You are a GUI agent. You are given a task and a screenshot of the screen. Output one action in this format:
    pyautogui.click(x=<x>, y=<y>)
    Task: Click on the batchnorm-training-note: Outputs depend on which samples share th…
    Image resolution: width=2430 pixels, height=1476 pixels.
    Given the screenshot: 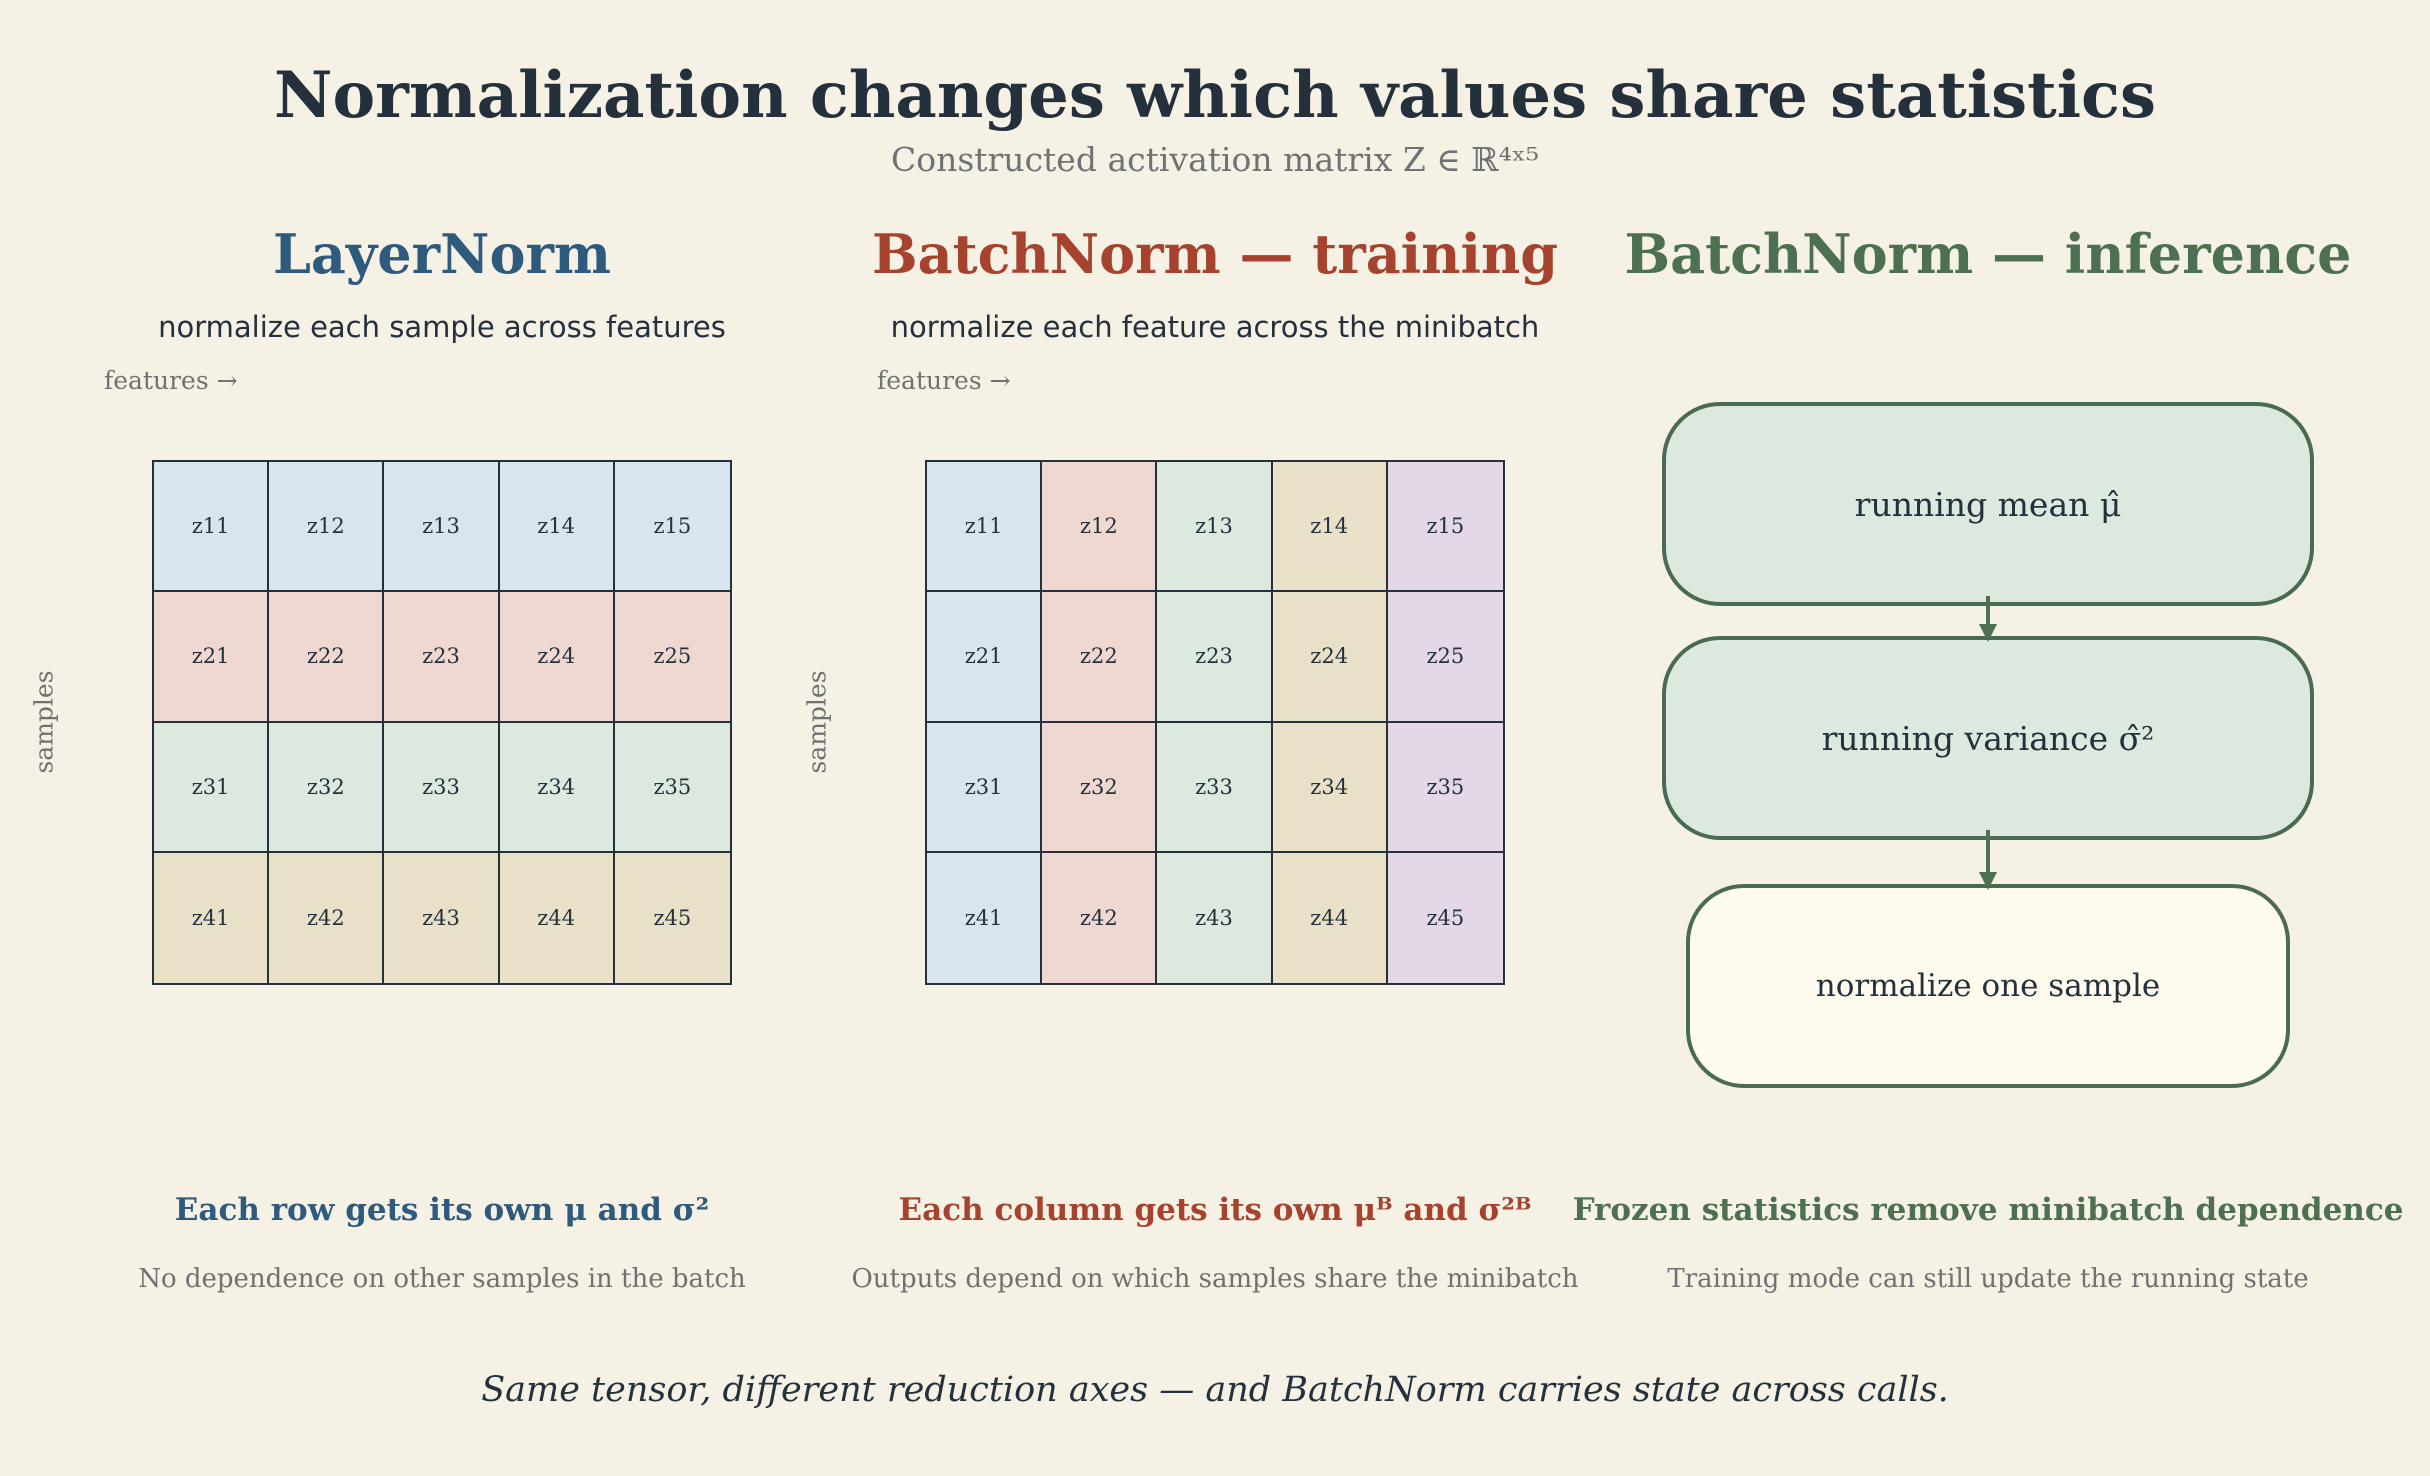 What is the action you would take?
    pyautogui.click(x=1215, y=1279)
    